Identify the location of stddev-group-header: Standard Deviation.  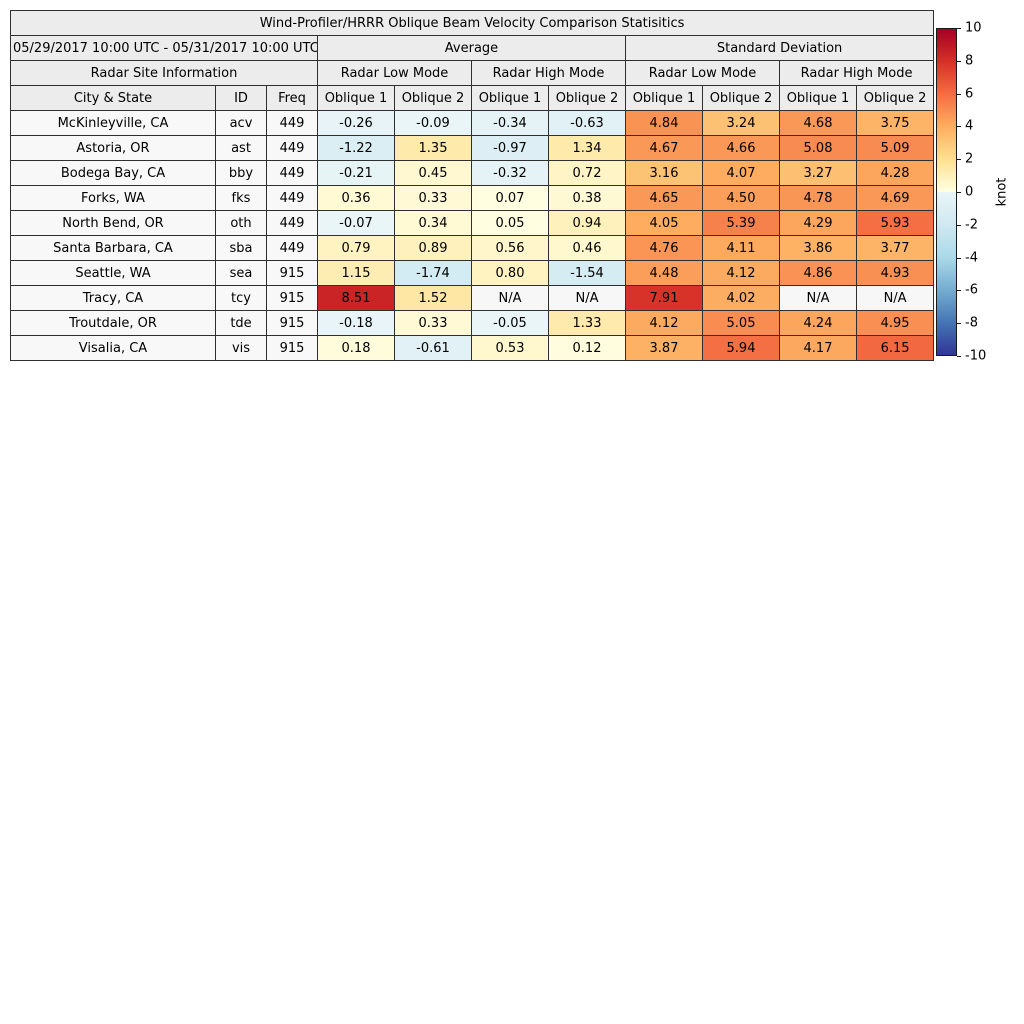
(779, 48).